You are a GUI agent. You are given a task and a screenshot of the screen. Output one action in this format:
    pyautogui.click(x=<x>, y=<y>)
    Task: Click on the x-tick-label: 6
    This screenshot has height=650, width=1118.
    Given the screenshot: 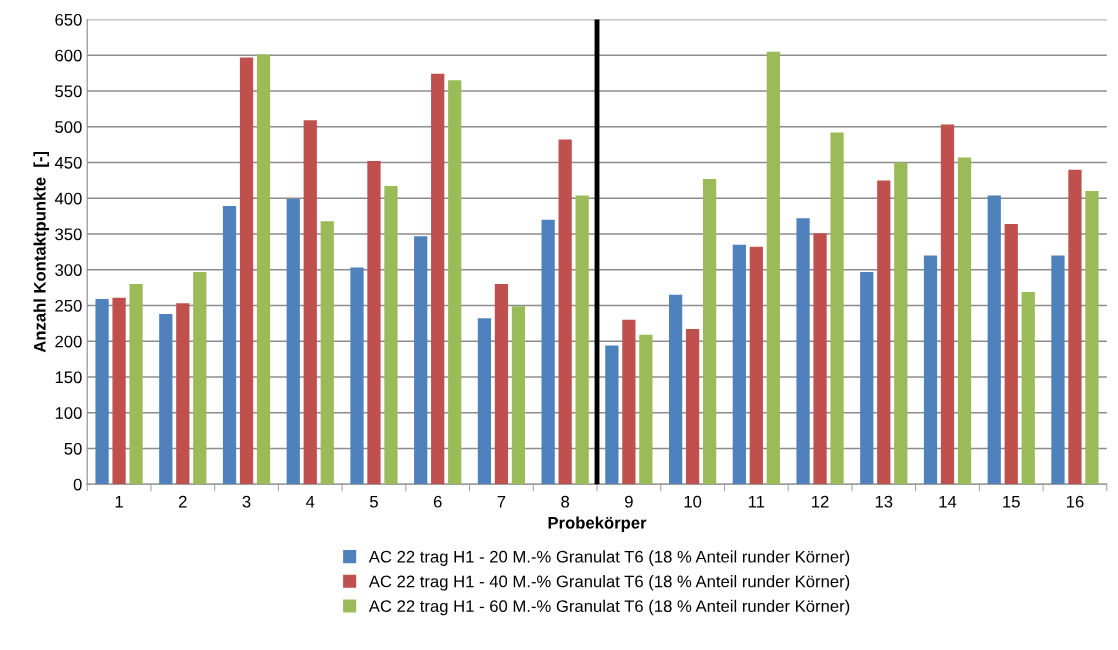 What is the action you would take?
    pyautogui.click(x=437, y=501)
    